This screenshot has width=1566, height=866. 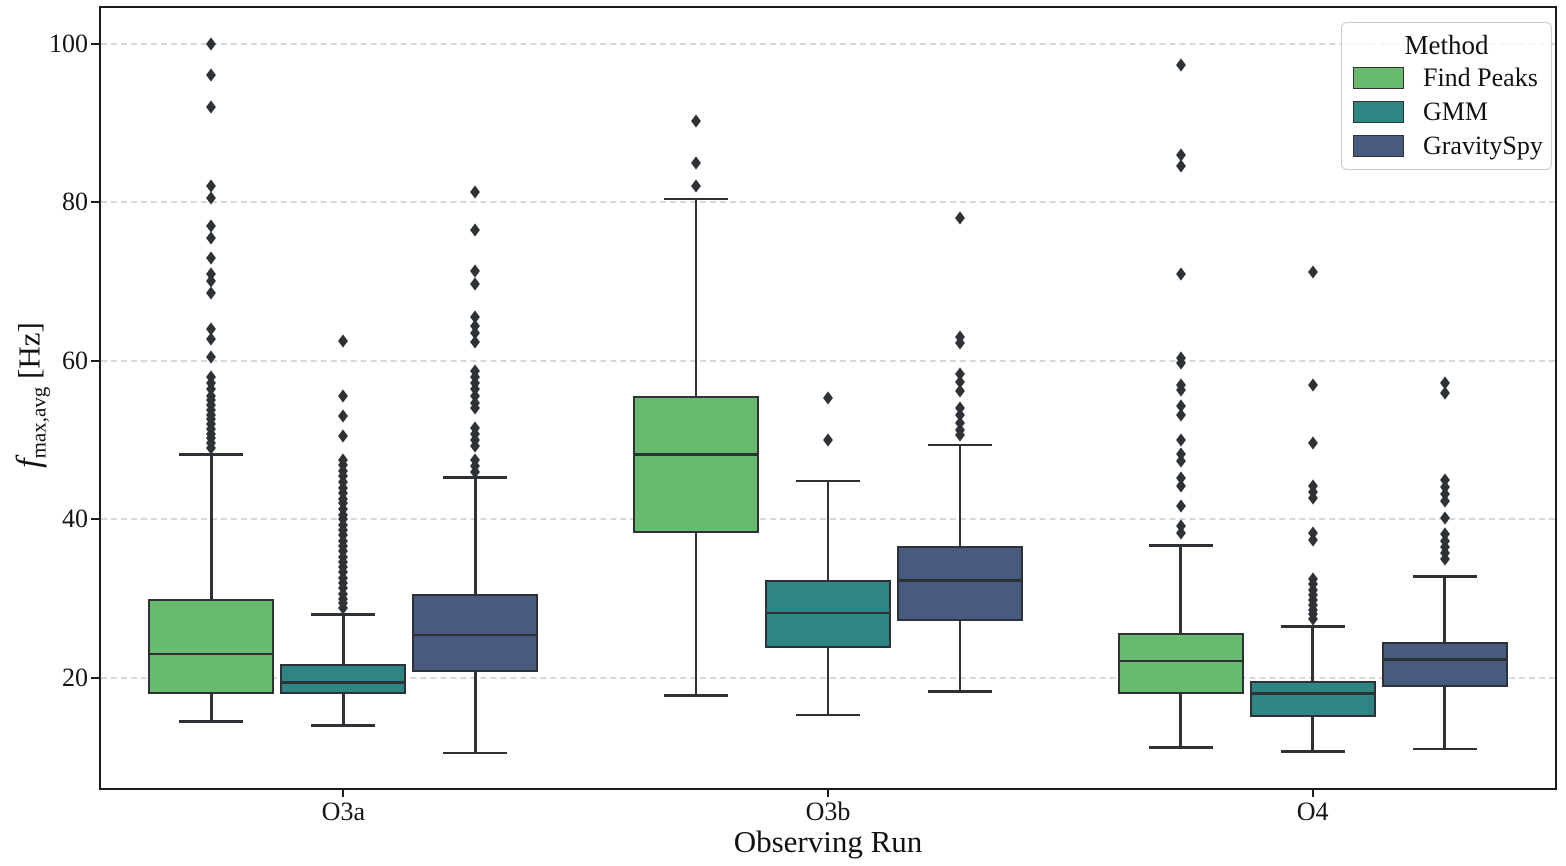 What do you see at coordinates (38, 422) in the screenshot?
I see `y-axis-label-subscript: max,avg` at bounding box center [38, 422].